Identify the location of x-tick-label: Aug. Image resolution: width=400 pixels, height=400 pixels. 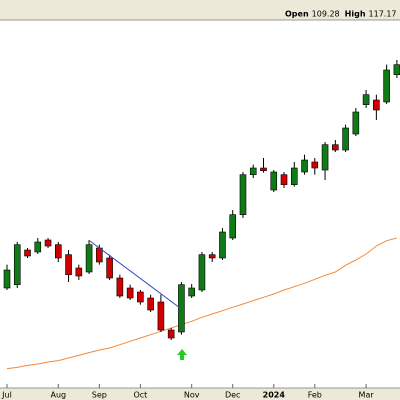
(58, 395).